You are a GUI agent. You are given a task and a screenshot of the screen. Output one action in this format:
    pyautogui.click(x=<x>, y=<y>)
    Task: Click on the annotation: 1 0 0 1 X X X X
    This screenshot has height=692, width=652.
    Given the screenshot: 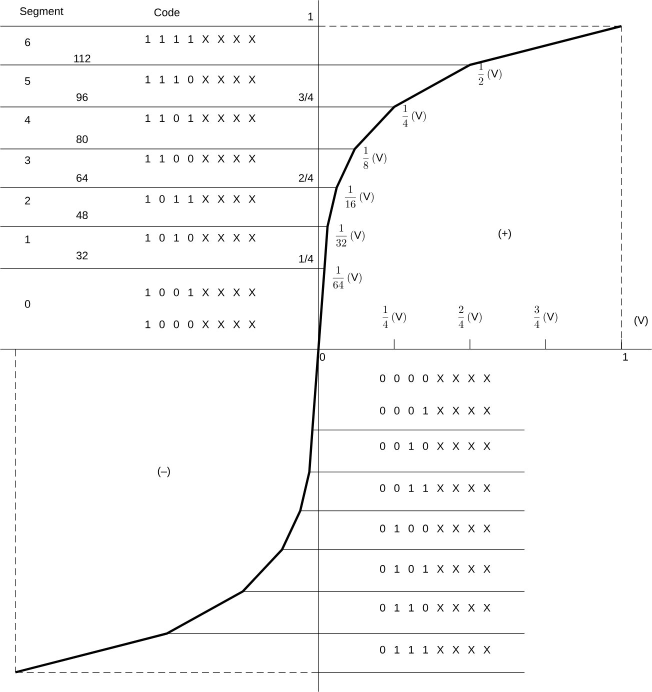 What is the action you would take?
    pyautogui.click(x=201, y=292)
    